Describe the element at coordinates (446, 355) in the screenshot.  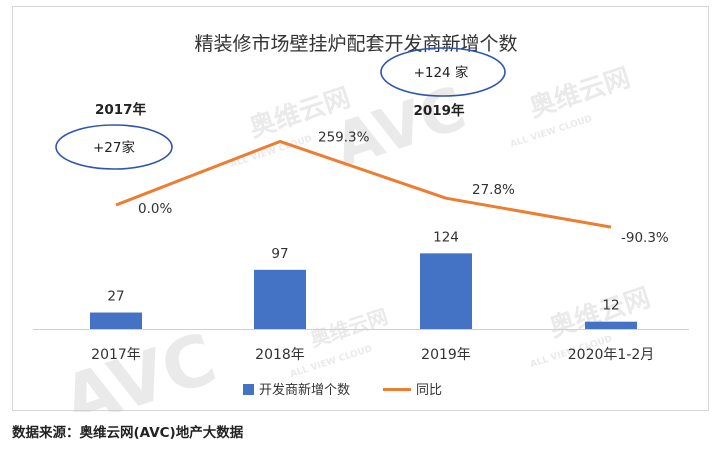
I see `x-tick-label: 2019年` at that location.